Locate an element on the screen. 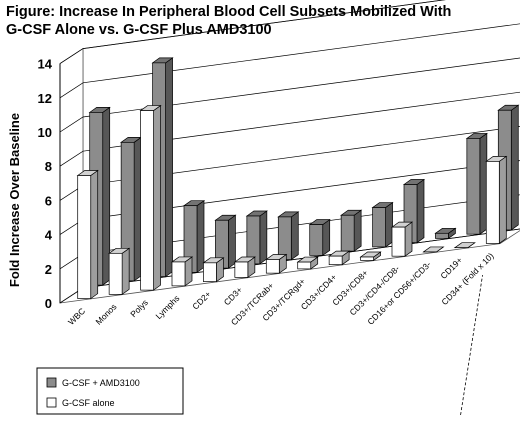 The height and width of the screenshot is (433, 520). y-tick-label: 4 is located at coordinates (49, 235).